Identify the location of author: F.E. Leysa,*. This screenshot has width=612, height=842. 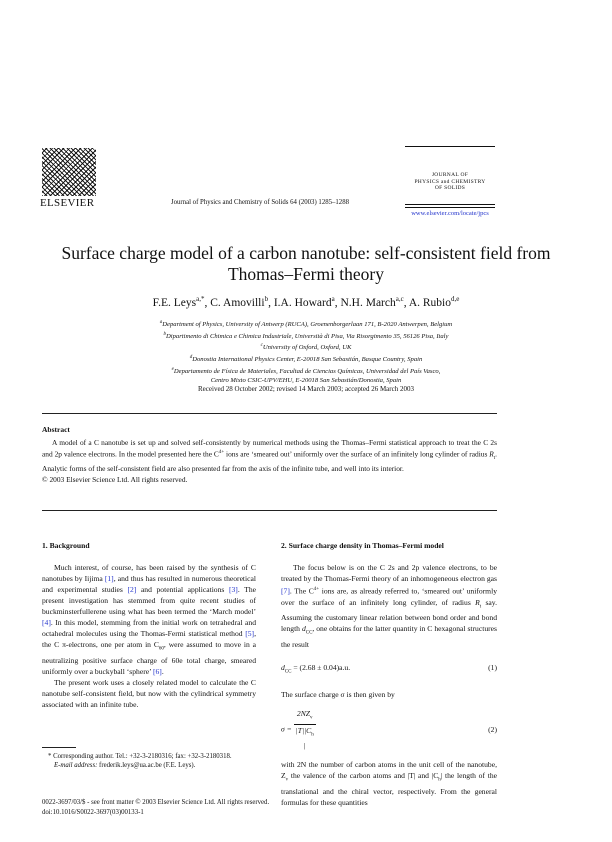
(178, 302).